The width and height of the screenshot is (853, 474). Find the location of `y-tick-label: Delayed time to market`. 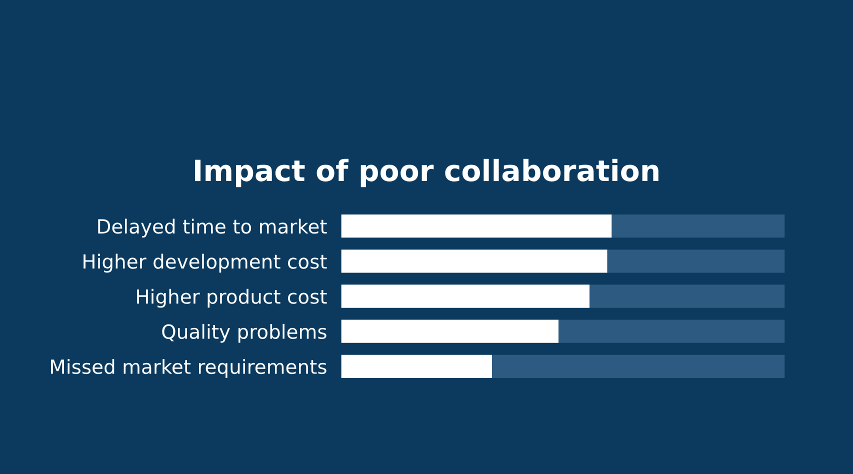

y-tick-label: Delayed time to market is located at coordinates (212, 228).